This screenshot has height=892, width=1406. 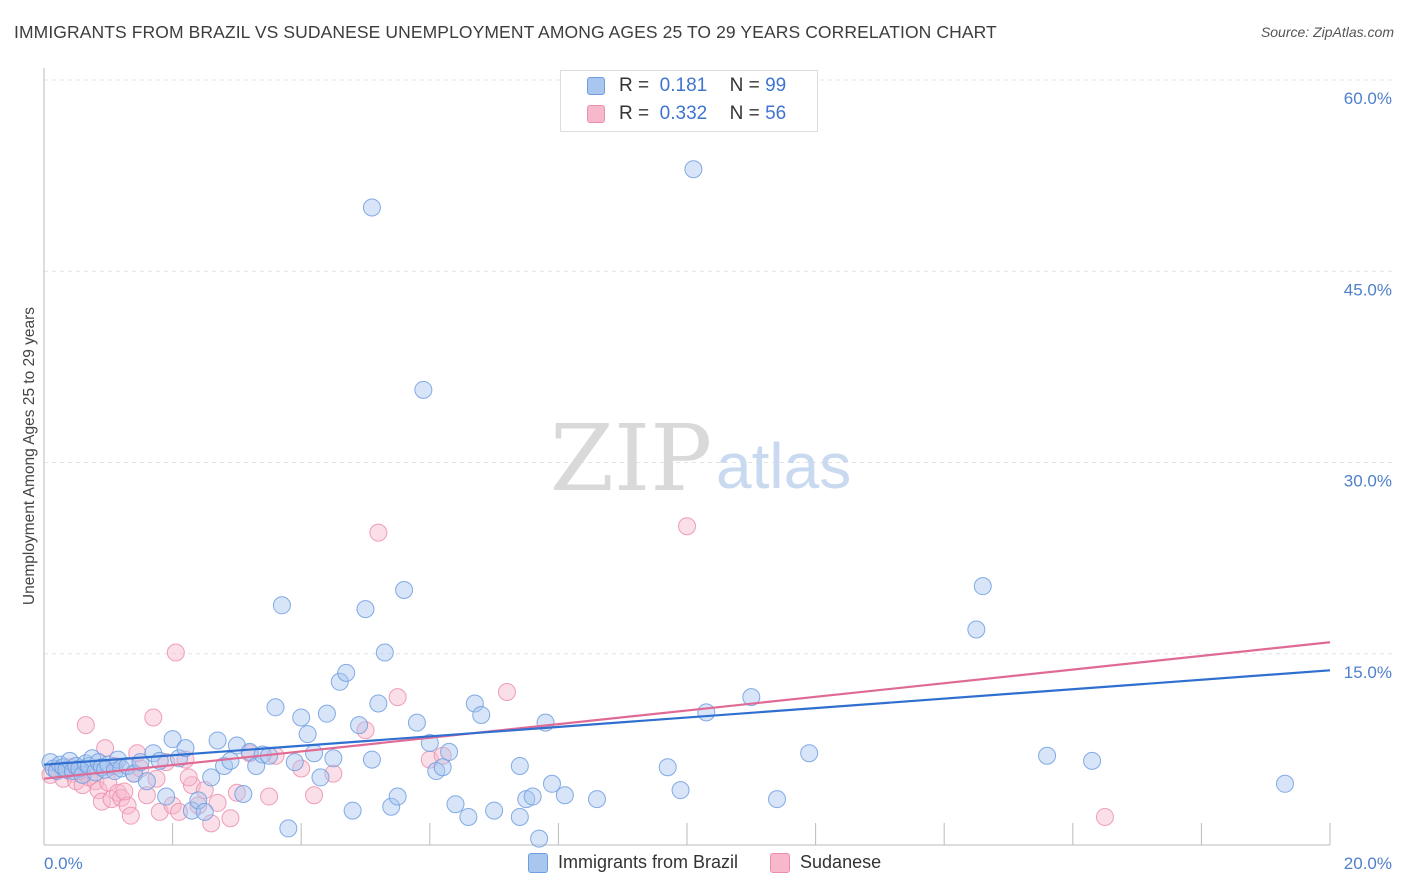 What do you see at coordinates (1368, 863) in the screenshot?
I see `x-tick-label: 20.0%` at bounding box center [1368, 863].